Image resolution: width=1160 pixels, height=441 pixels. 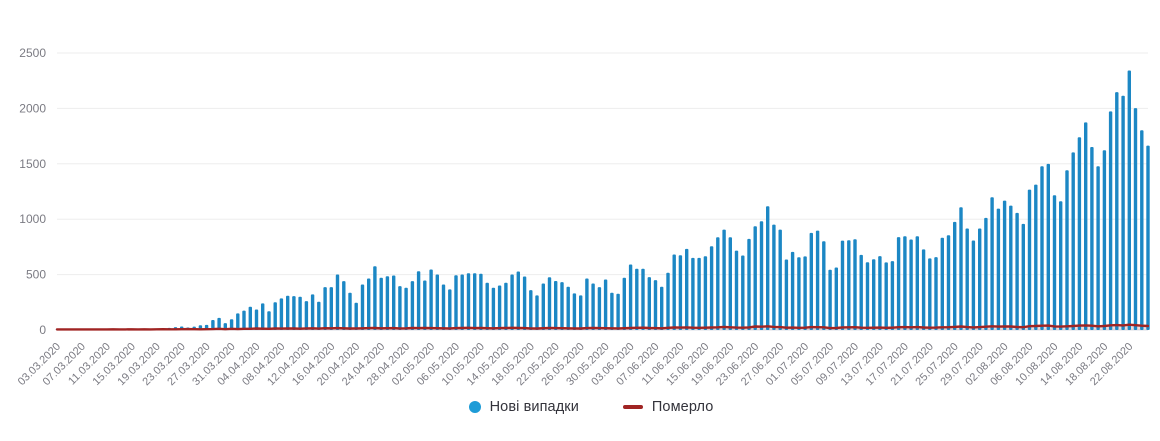 What do you see at coordinates (667, 407) in the screenshot?
I see `legend-item-deaths: Померло` at bounding box center [667, 407].